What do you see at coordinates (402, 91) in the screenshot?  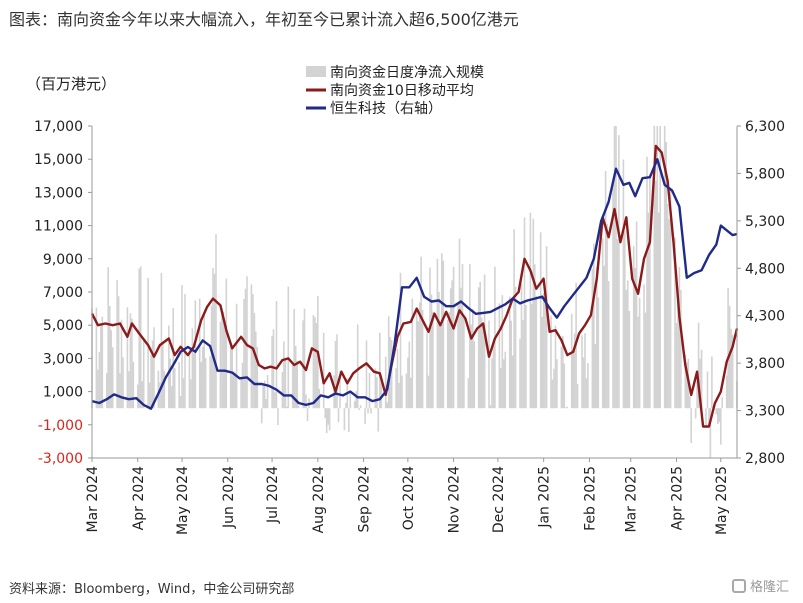 I see `legend-label: 南向资金10日移动平均` at bounding box center [402, 91].